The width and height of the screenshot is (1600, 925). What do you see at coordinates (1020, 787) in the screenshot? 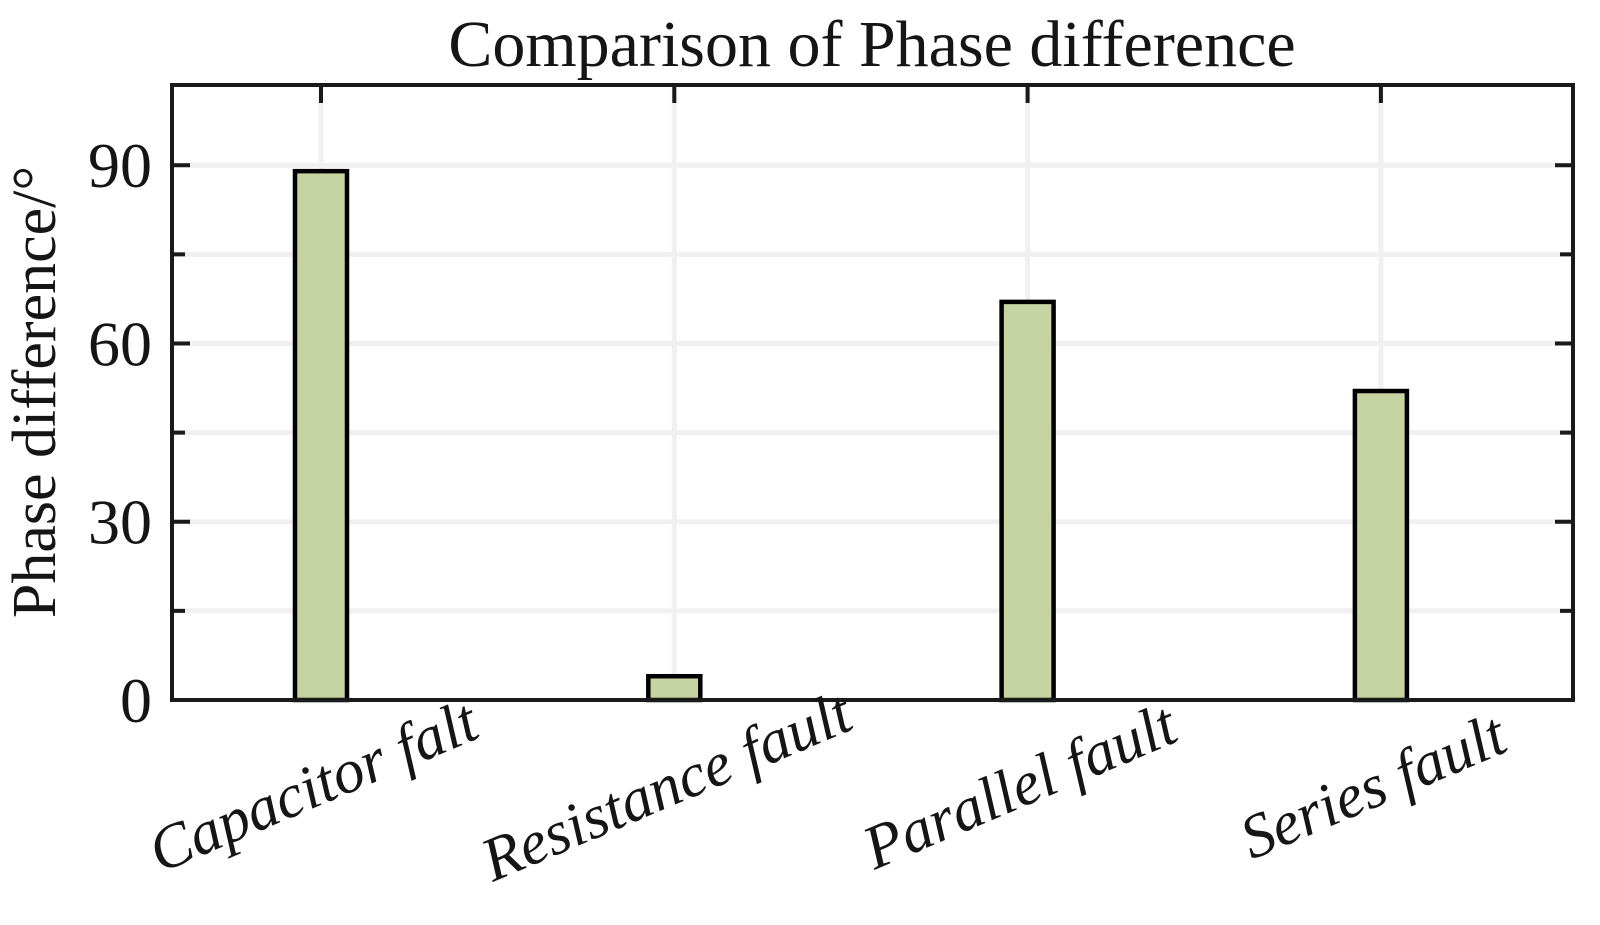
I see `x-tick-label: Parallel fault` at bounding box center [1020, 787].